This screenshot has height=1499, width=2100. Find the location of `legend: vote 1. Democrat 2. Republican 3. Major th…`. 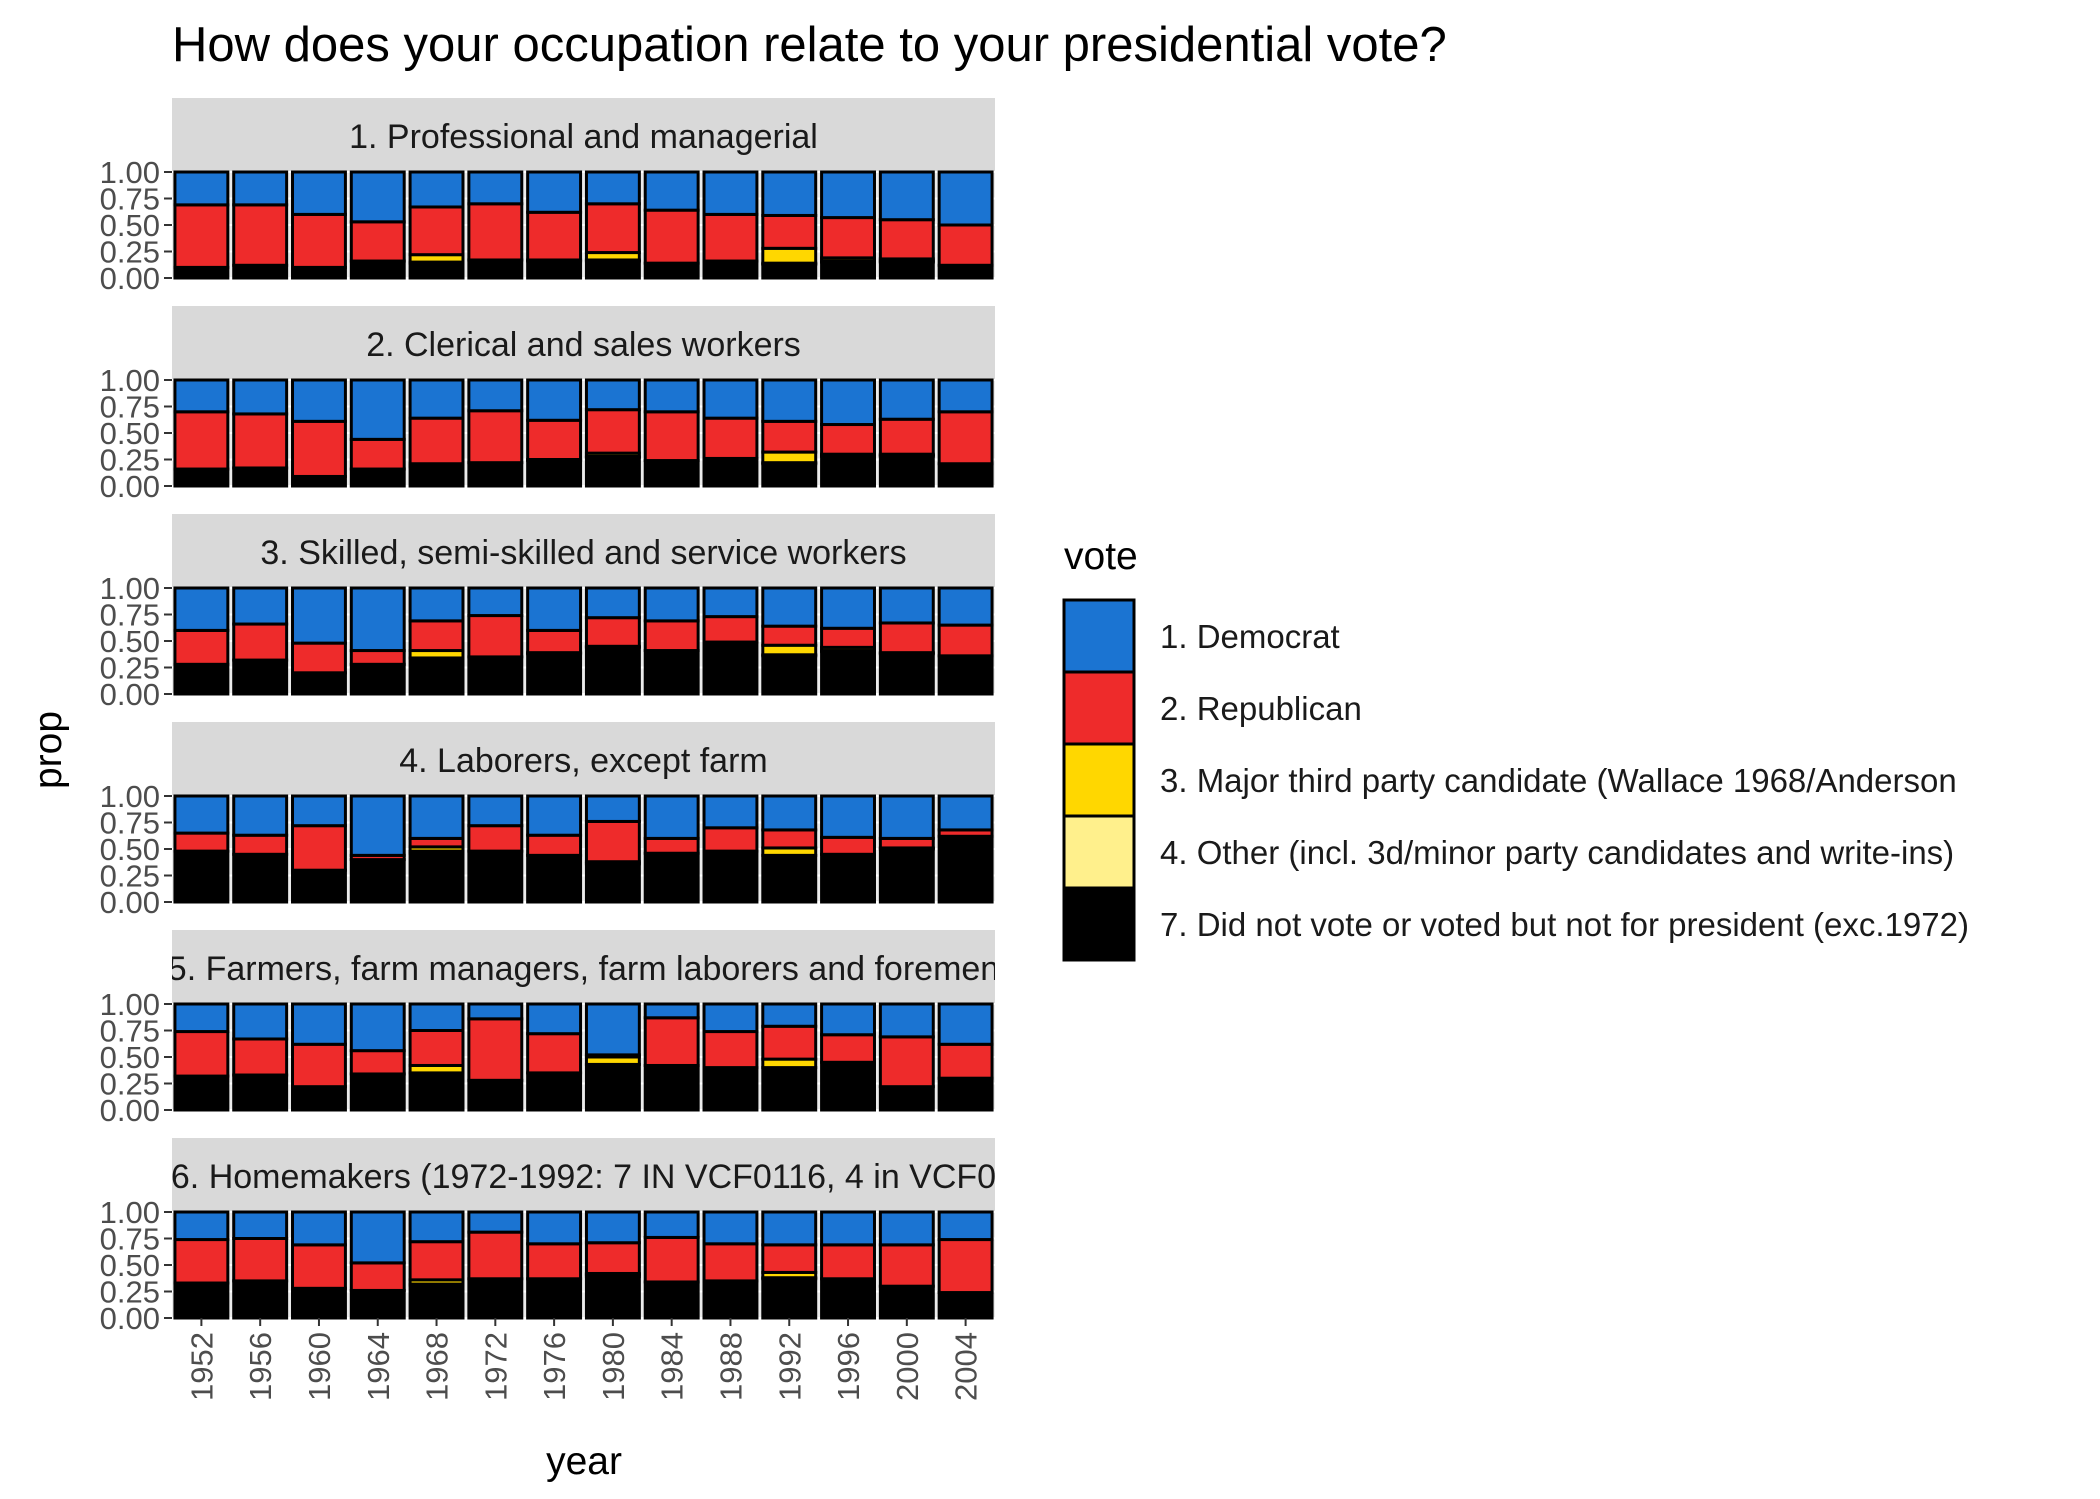

legend: vote 1. Democrat 2. Republican 3. Major th… is located at coordinates (1515, 748).